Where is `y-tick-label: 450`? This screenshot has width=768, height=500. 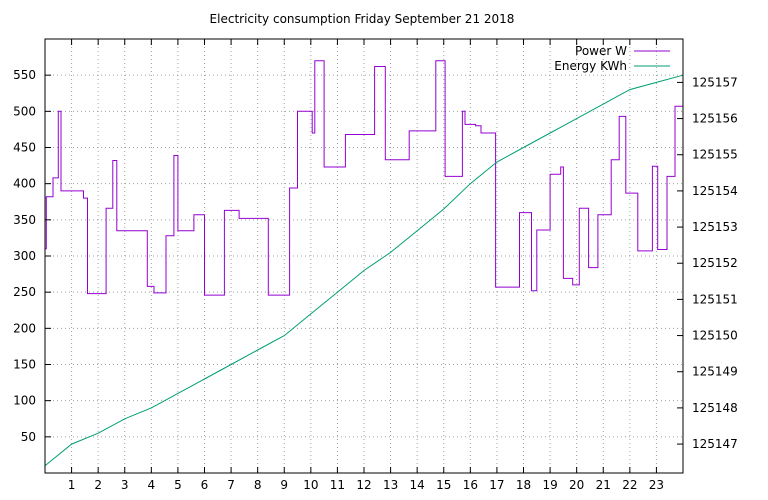 y-tick-label: 450 is located at coordinates (24, 148).